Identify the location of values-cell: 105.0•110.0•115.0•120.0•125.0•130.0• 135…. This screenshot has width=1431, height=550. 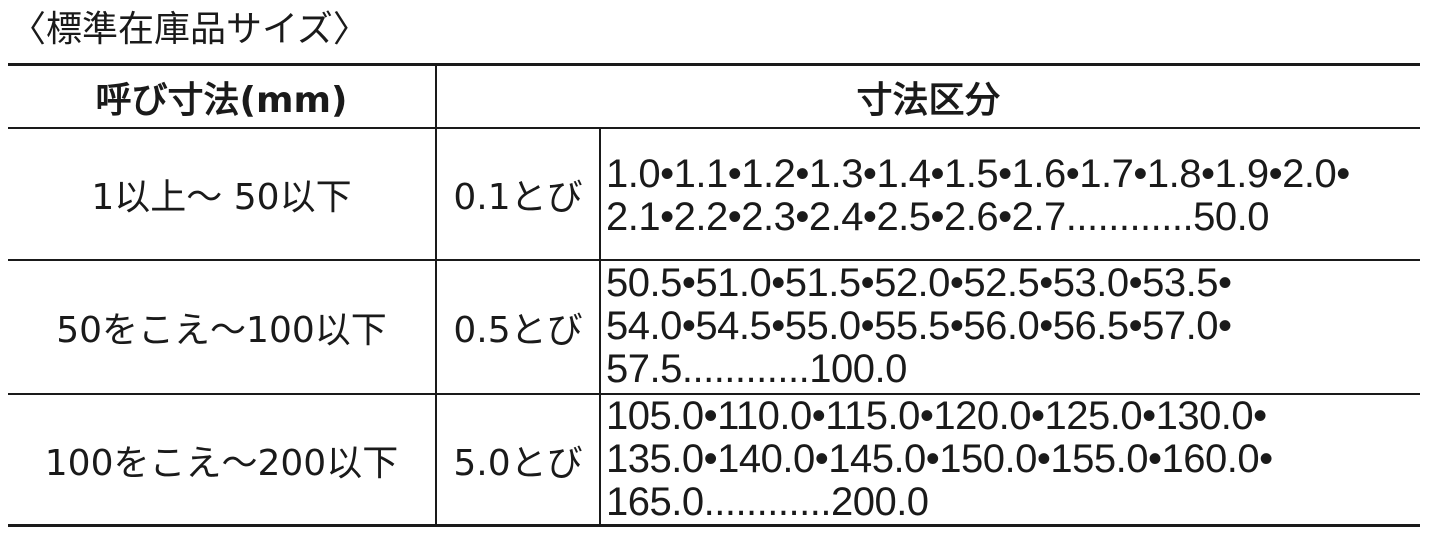
(939, 459).